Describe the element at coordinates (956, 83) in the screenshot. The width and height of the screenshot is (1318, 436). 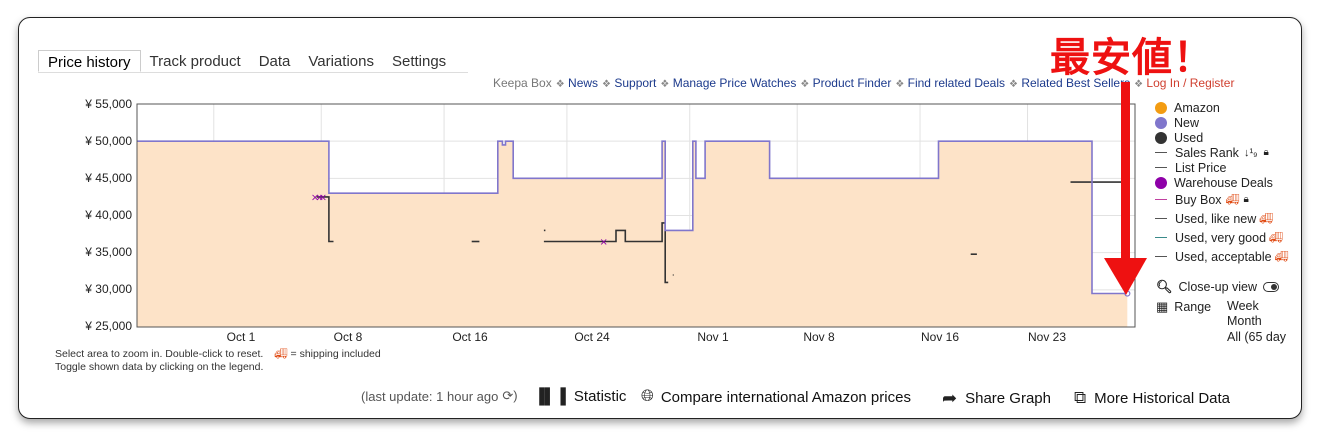
I see `link-find-related-deals: Find related Deals` at that location.